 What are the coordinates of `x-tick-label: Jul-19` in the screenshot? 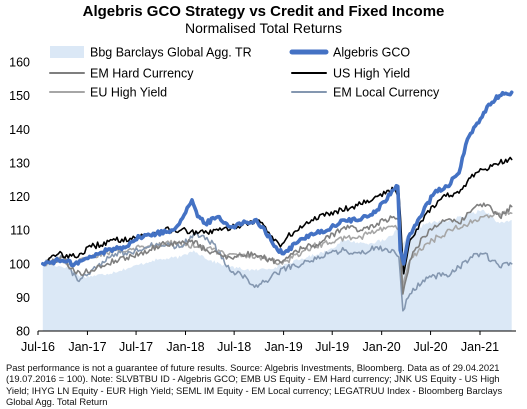 It's located at (332, 347).